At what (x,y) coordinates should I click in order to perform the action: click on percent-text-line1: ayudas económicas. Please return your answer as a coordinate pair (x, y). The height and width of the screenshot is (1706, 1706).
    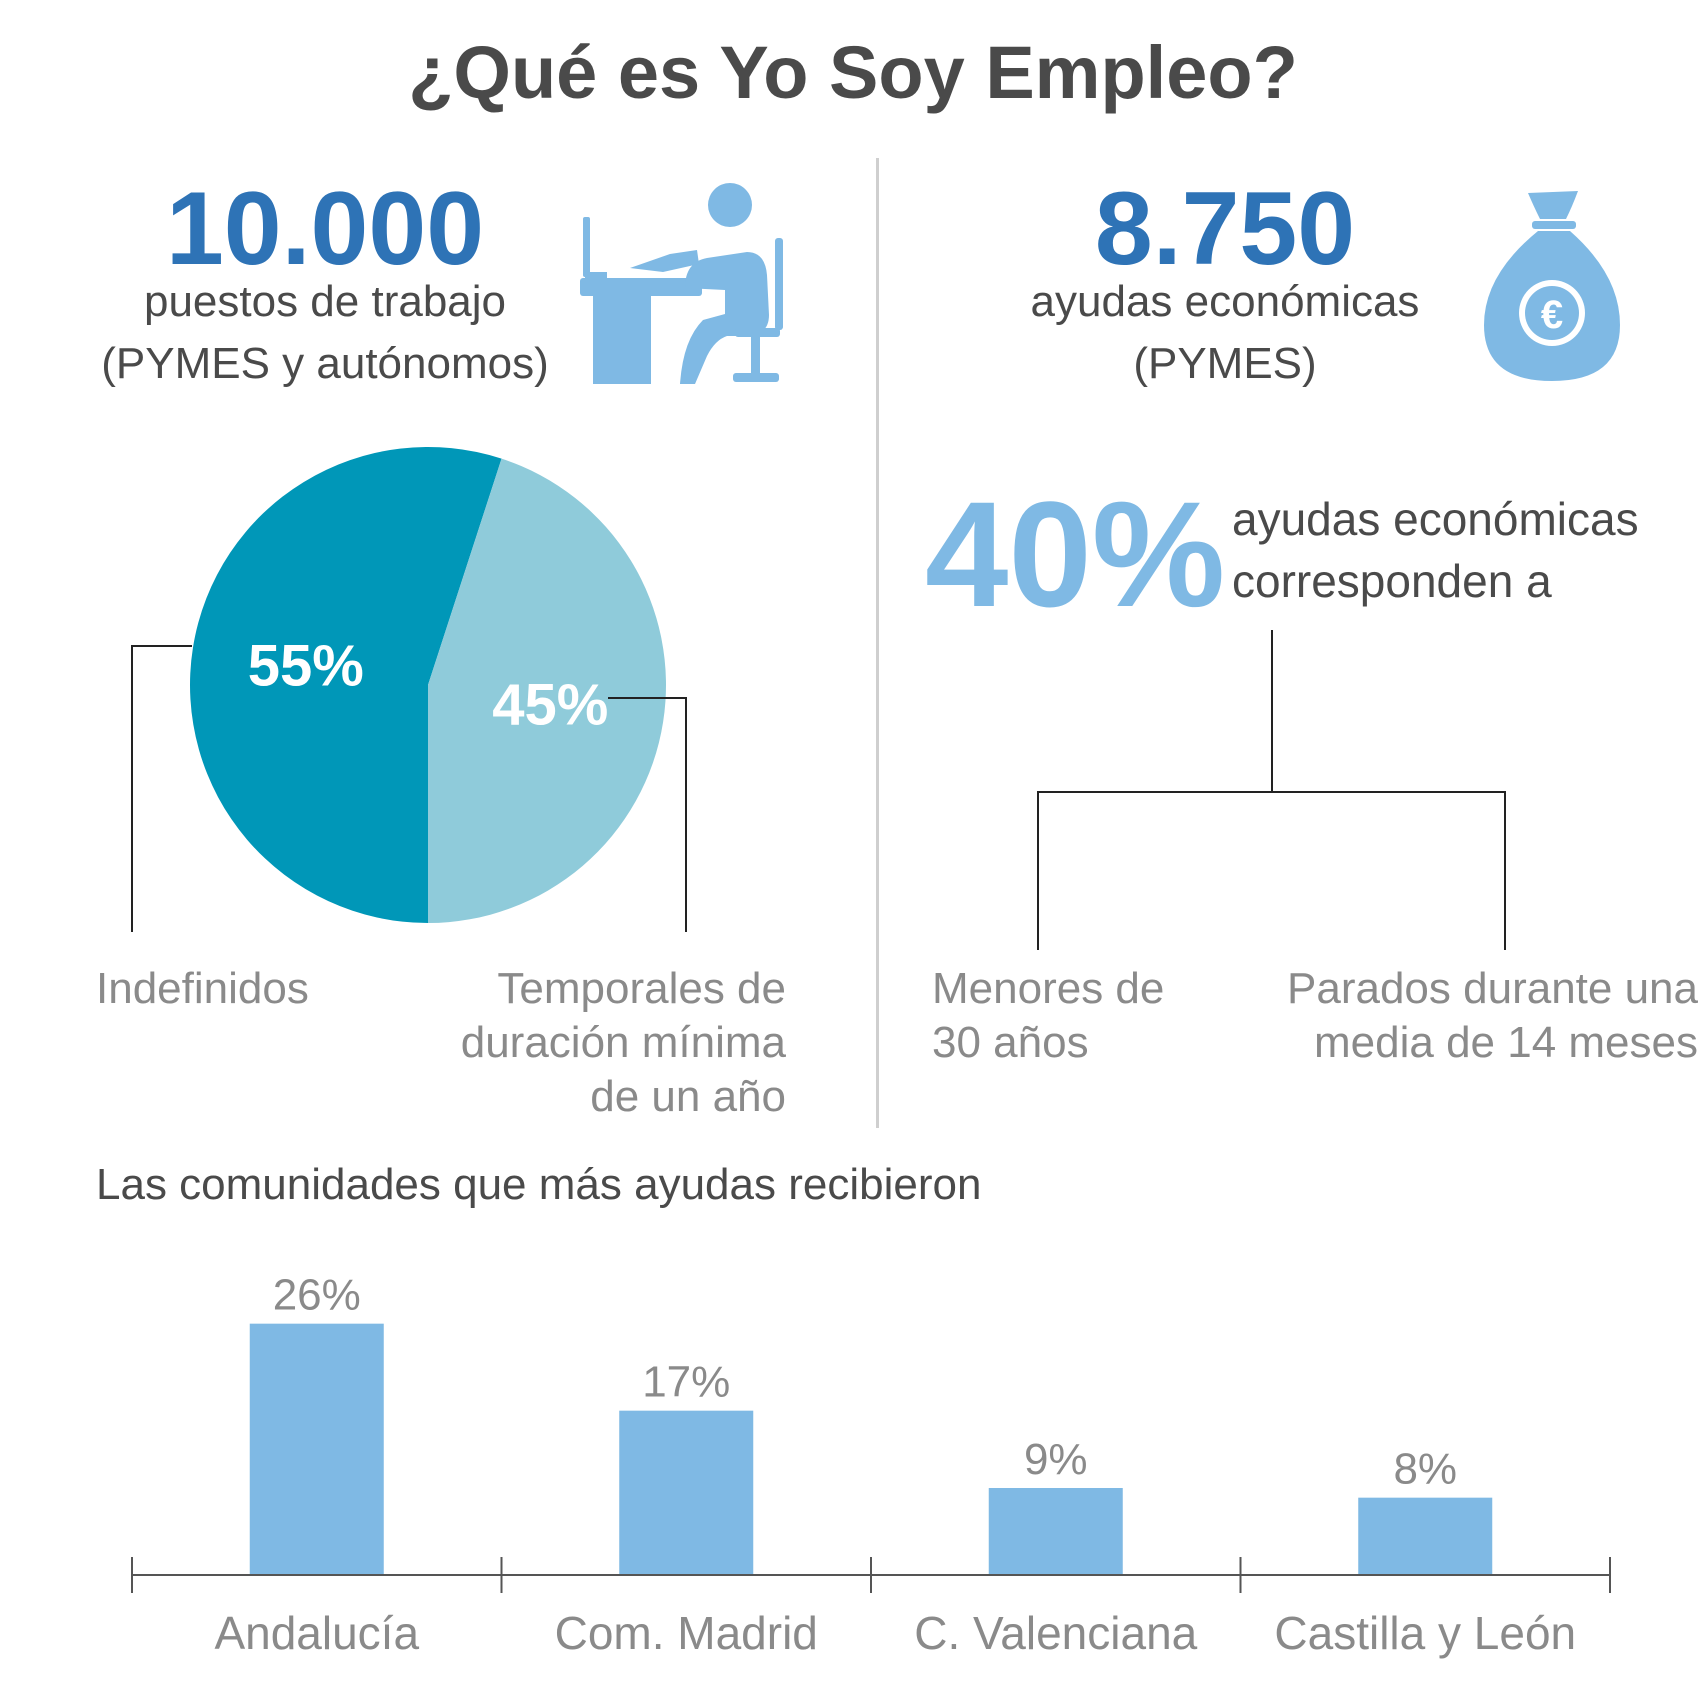
    Looking at the image, I should click on (1435, 519).